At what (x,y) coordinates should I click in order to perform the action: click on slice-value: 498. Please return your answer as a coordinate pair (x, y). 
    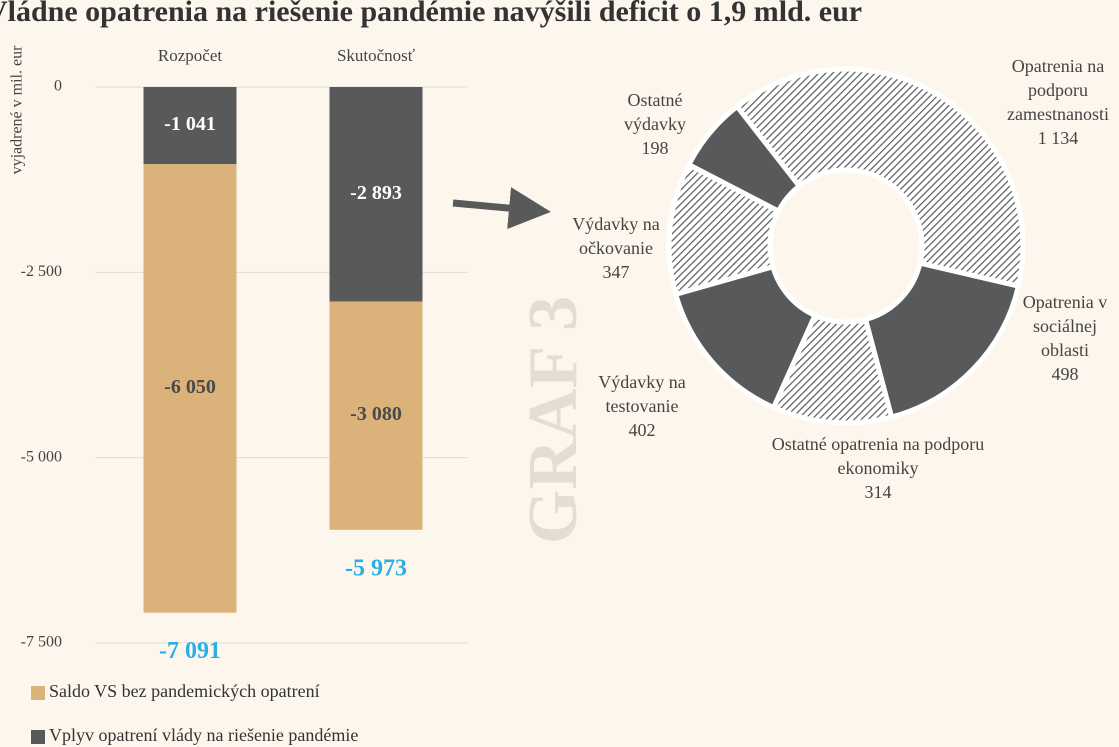
    Looking at the image, I should click on (1065, 374).